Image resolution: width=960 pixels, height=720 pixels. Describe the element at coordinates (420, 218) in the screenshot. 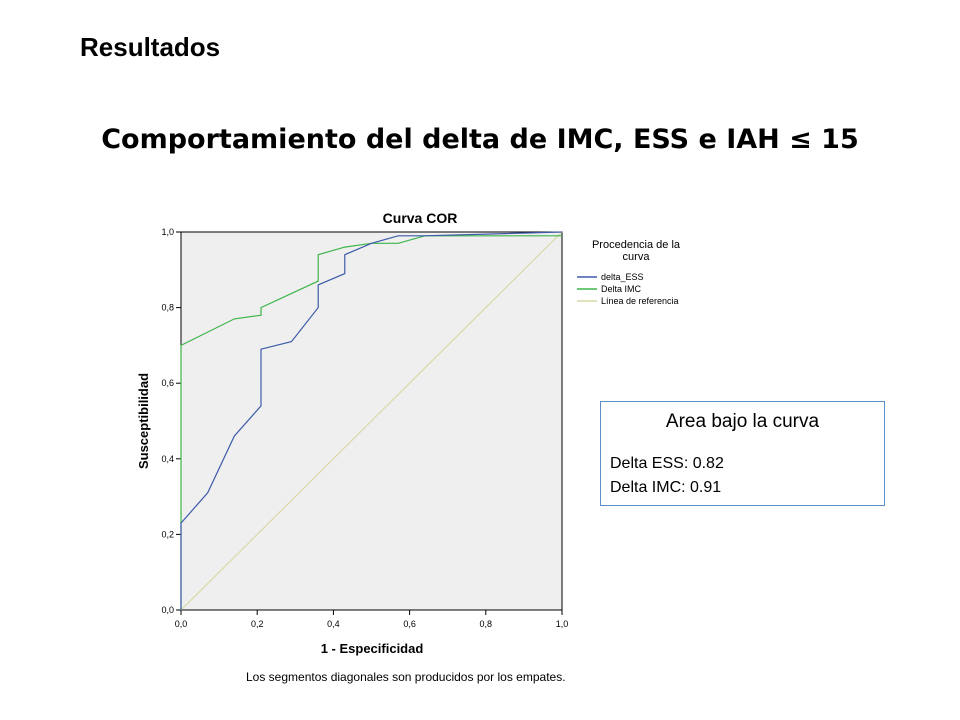

I see `chart-title: Curva COR` at that location.